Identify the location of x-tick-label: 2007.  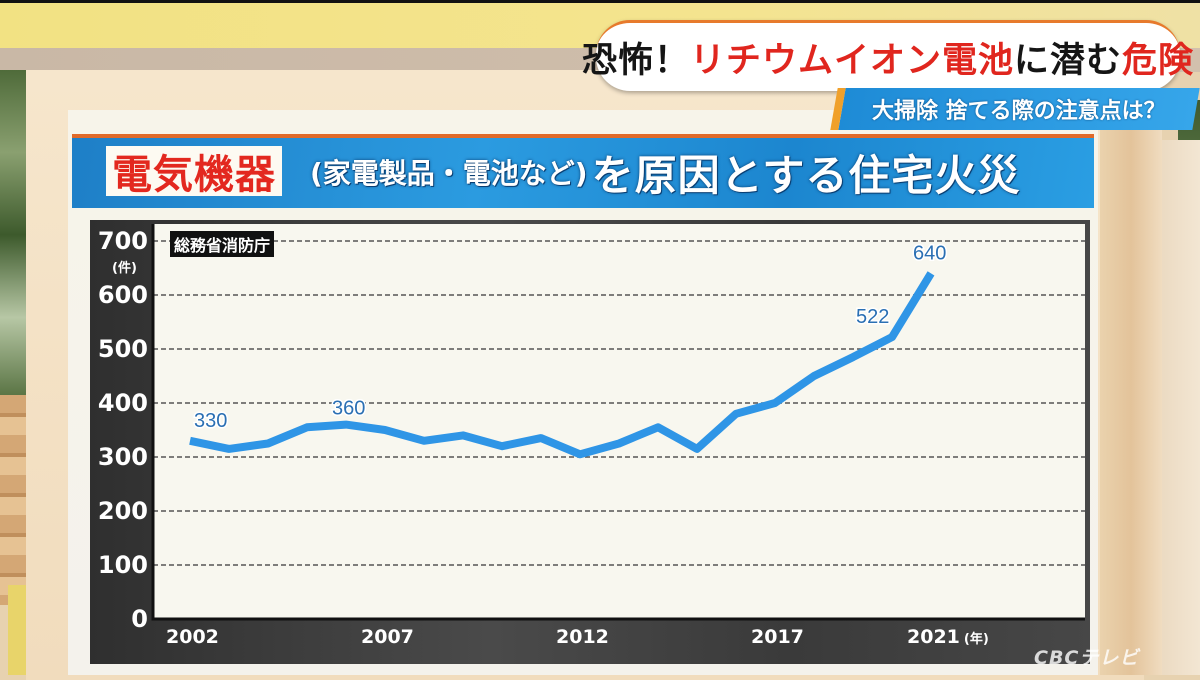
(387, 637).